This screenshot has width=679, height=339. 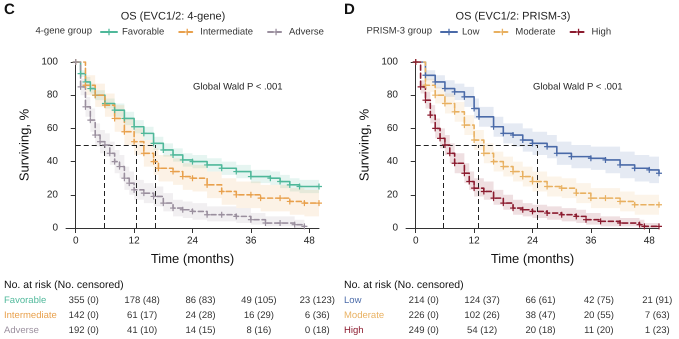 What do you see at coordinates (540, 315) in the screenshot?
I see `text: 38 (47)` at bounding box center [540, 315].